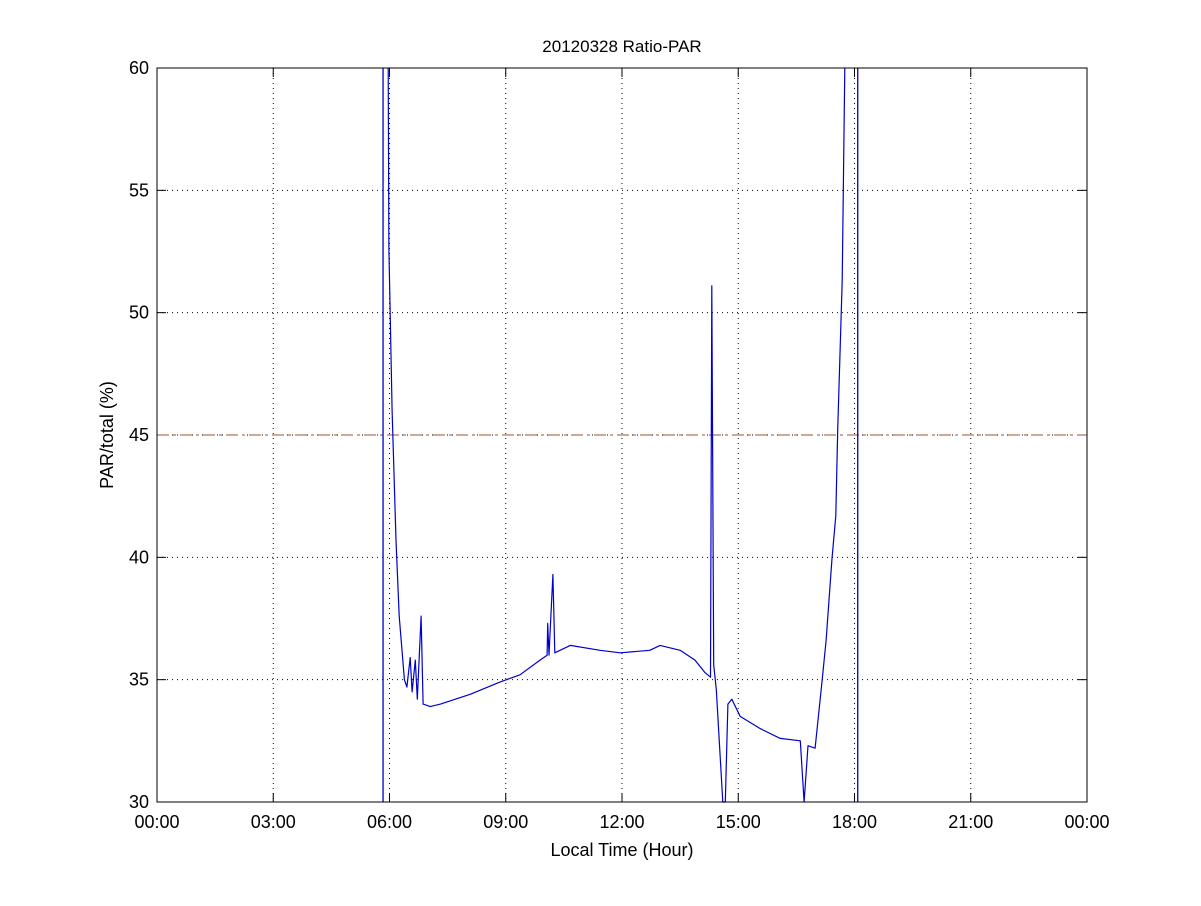 This screenshot has height=906, width=1201. Describe the element at coordinates (621, 822) in the screenshot. I see `x-tick-label: 12:00` at that location.